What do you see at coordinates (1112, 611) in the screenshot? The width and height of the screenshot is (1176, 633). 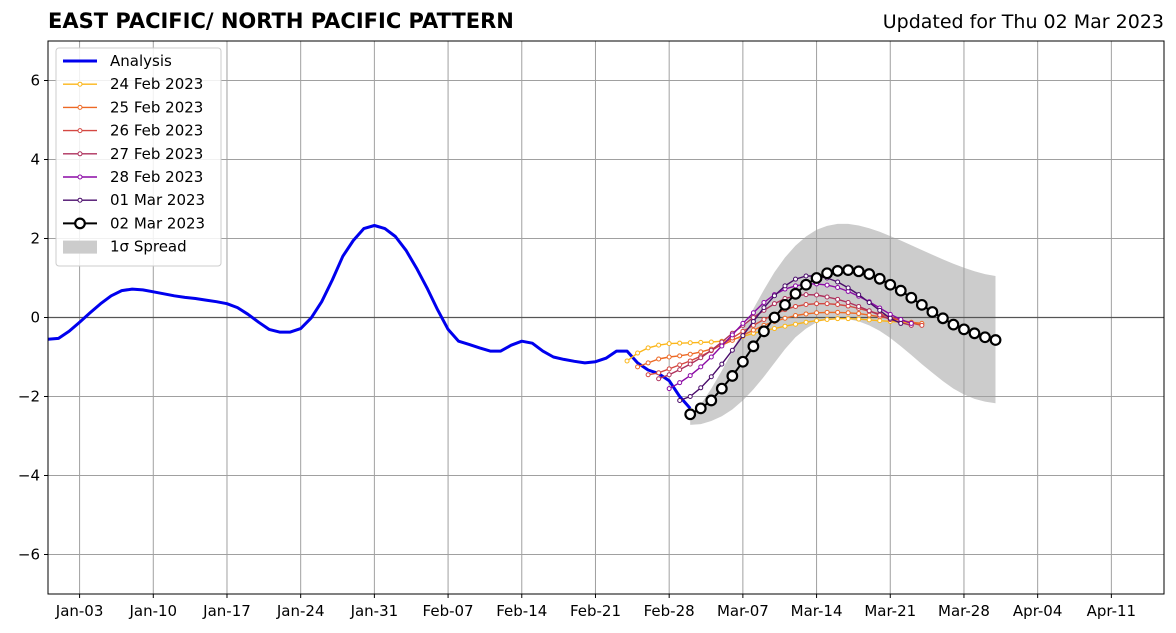 I see `x-tick-label: Apr-11` at bounding box center [1112, 611].